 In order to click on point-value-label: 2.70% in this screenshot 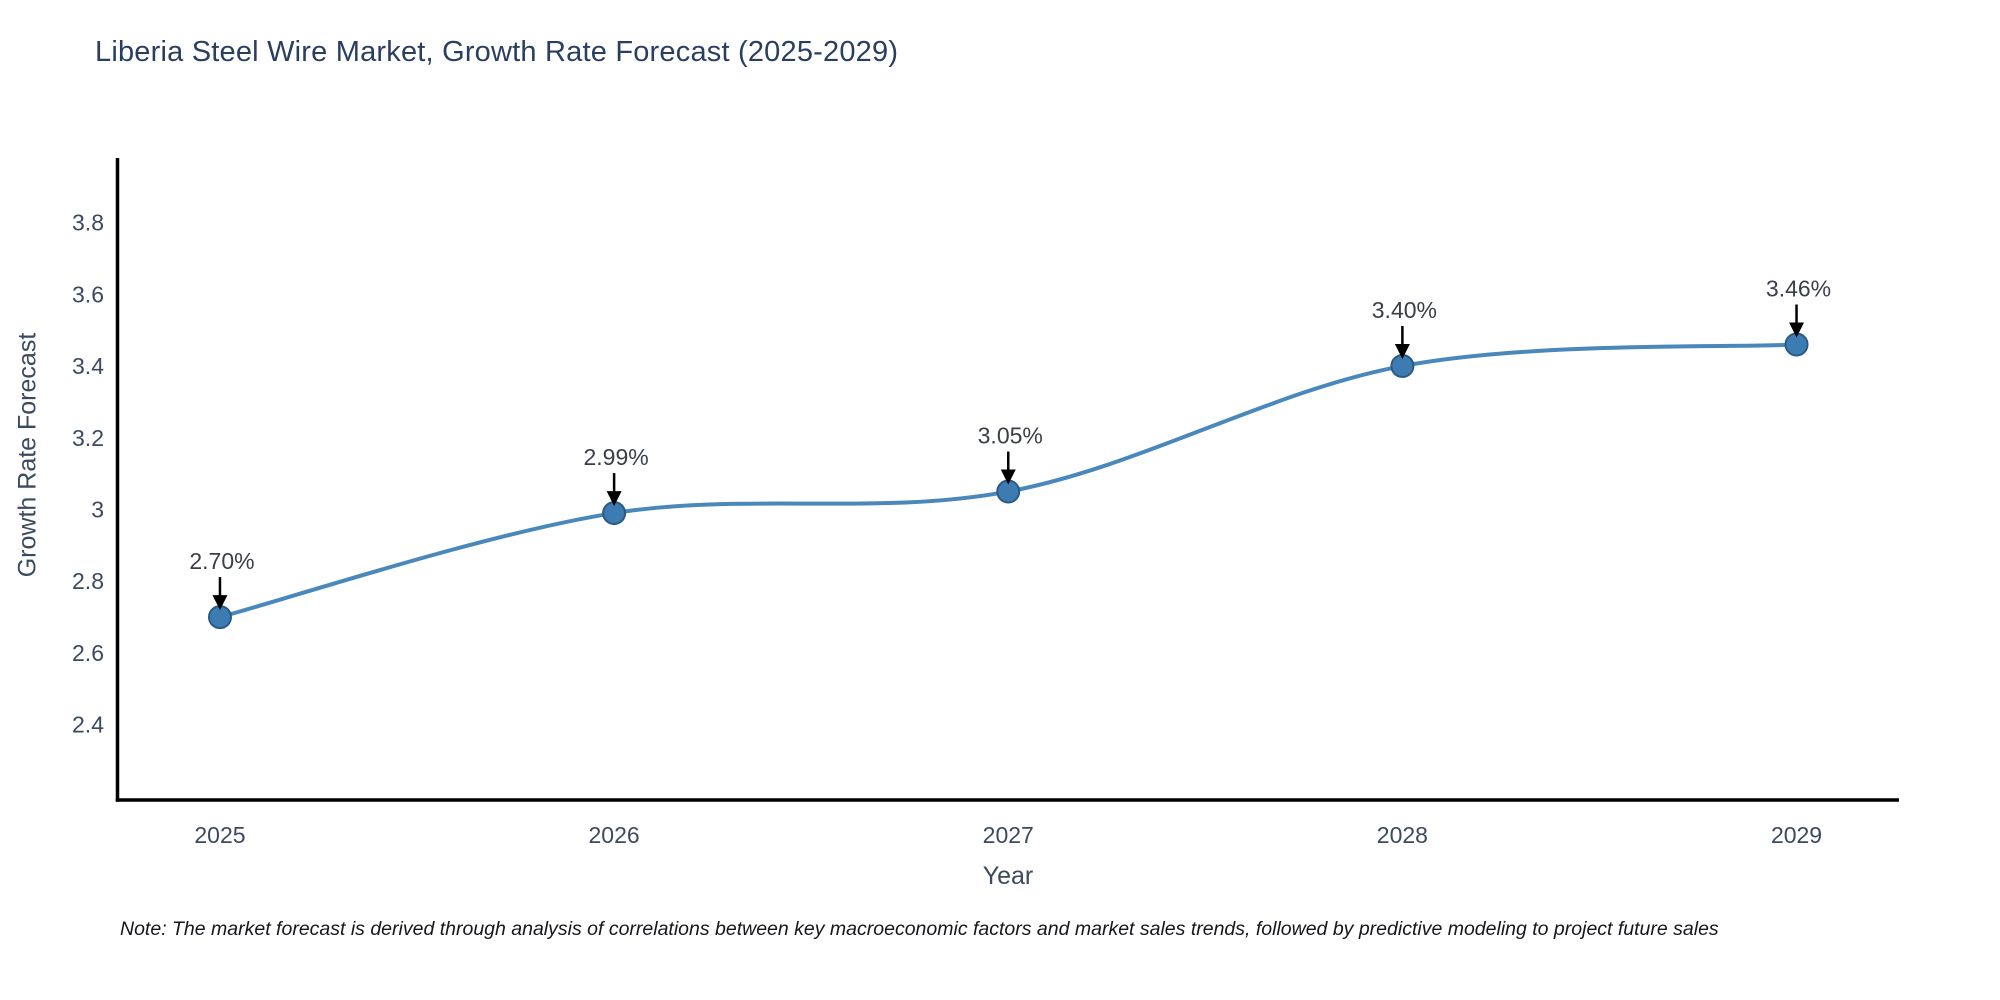, I will do `click(221, 561)`.